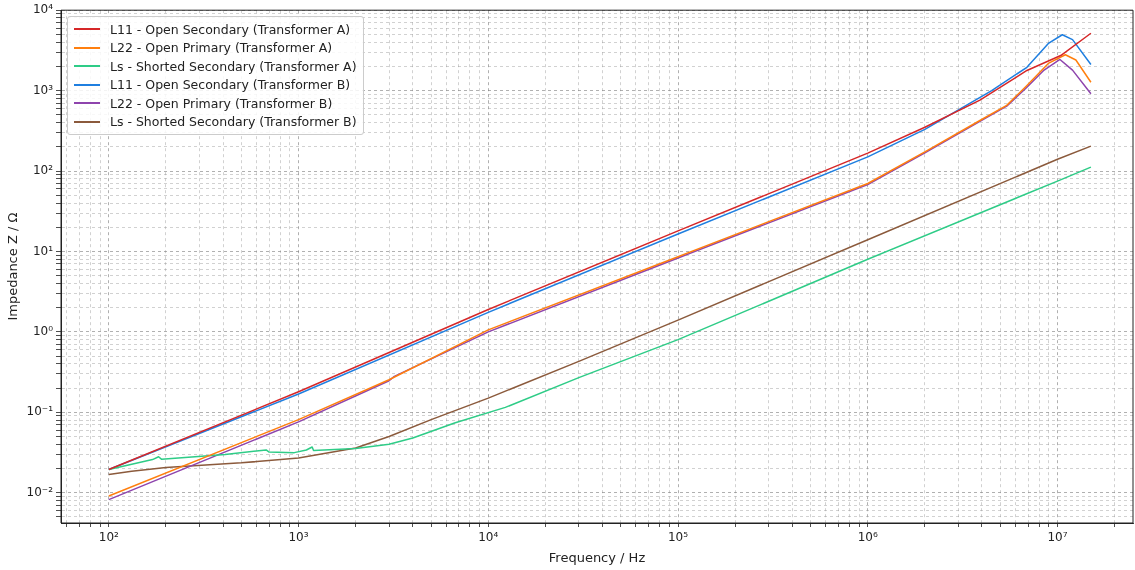 Image resolution: width=1135 pixels, height=570 pixels. I want to click on y-tick-label: 10⁻¹, so click(40, 411).